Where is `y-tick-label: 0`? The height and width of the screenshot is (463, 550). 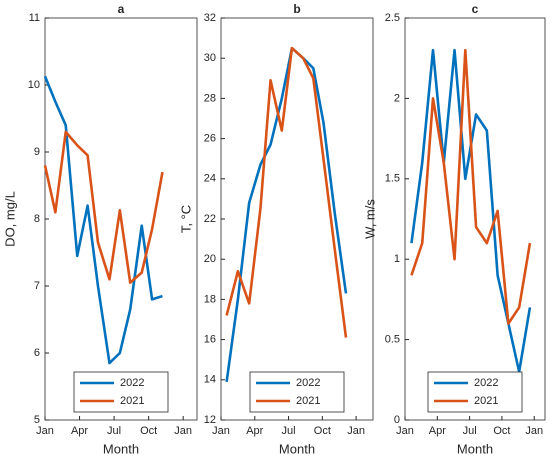
y-tick-label: 0 is located at coordinates (397, 420).